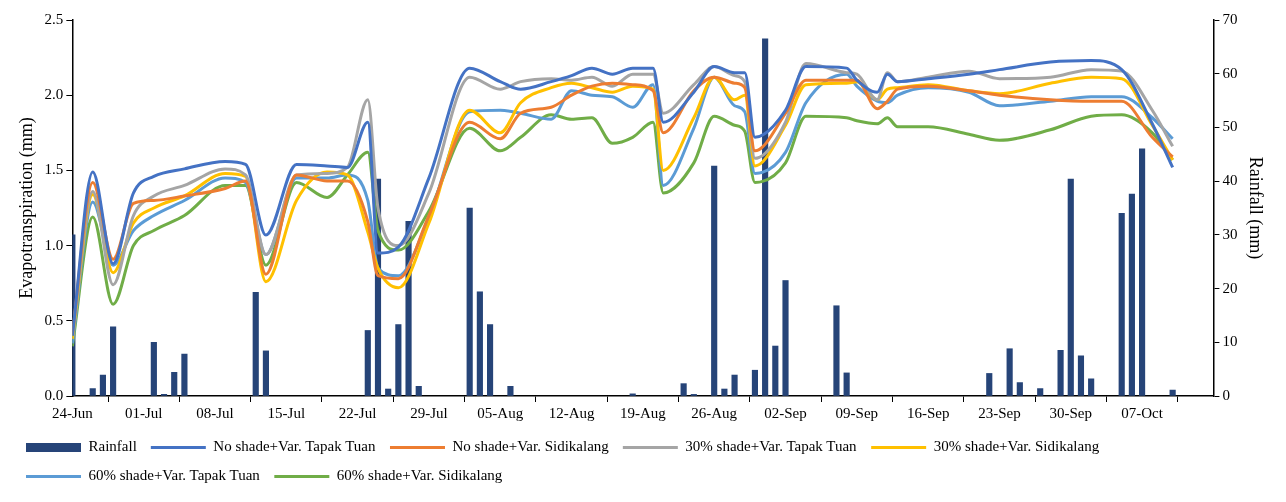 Image resolution: width=1286 pixels, height=502 pixels. Describe the element at coordinates (1230, 18) in the screenshot. I see `y2-tick-label: 70` at that location.